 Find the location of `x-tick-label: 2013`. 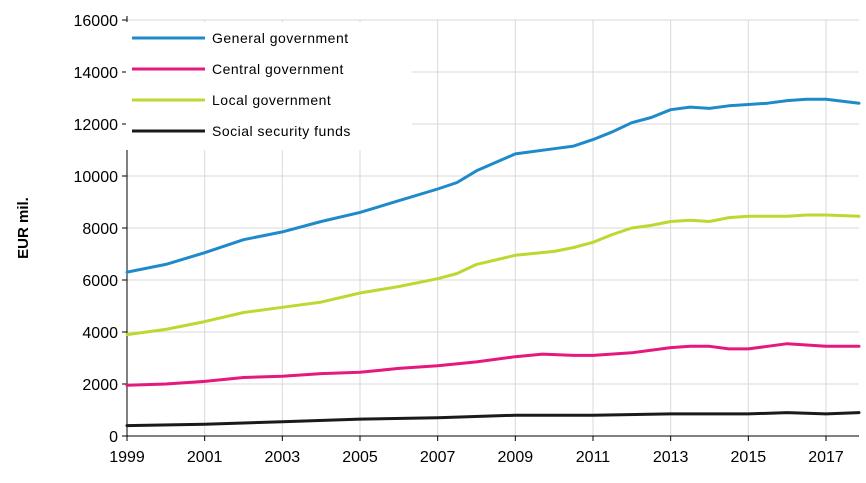

x-tick-label: 2013 is located at coordinates (671, 457).